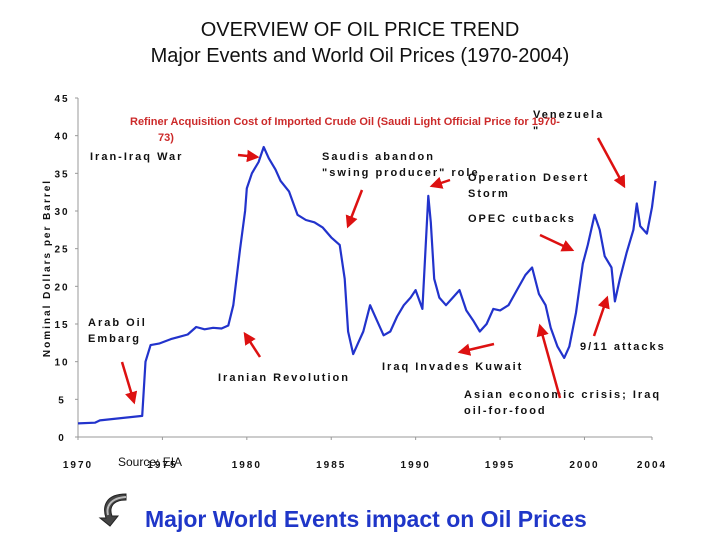  I want to click on y-tick-label: 30, so click(61, 212).